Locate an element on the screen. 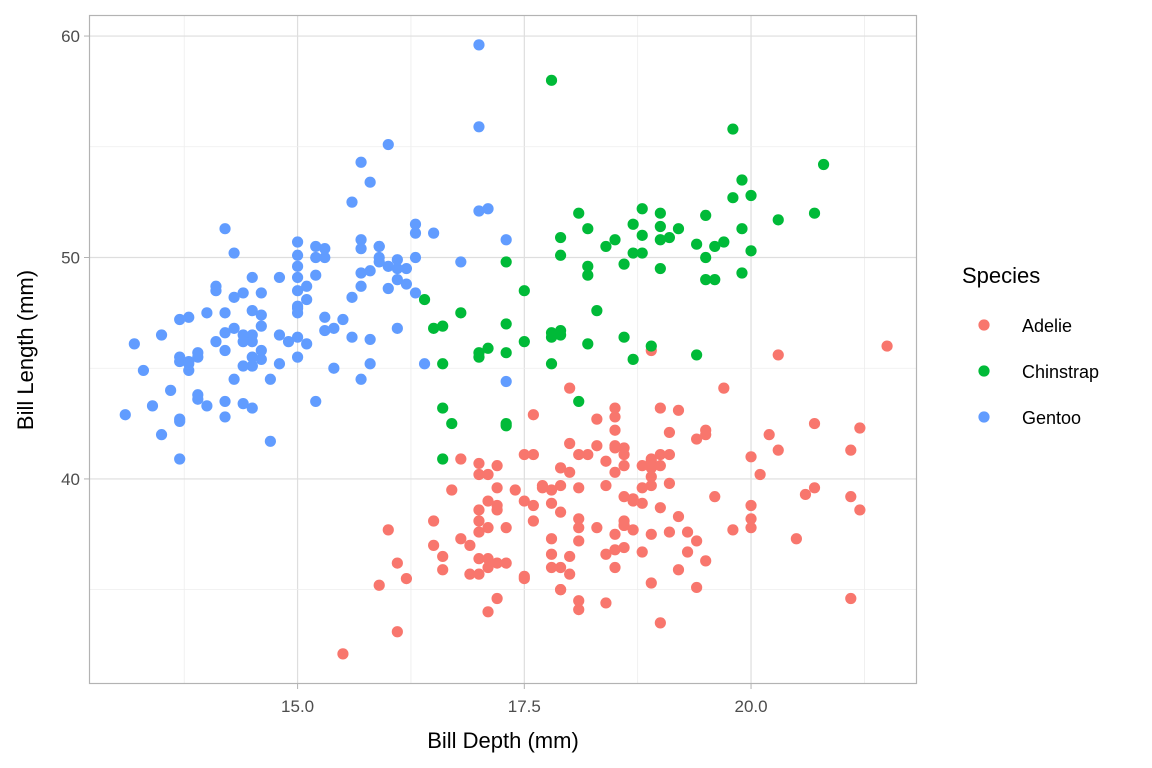  x-axis-title: Bill Depth (mm) is located at coordinates (503, 740).